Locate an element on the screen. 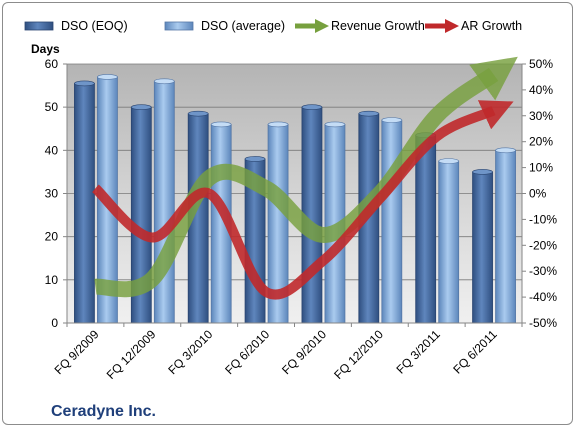  y-tick-label: 10 is located at coordinates (52, 280).